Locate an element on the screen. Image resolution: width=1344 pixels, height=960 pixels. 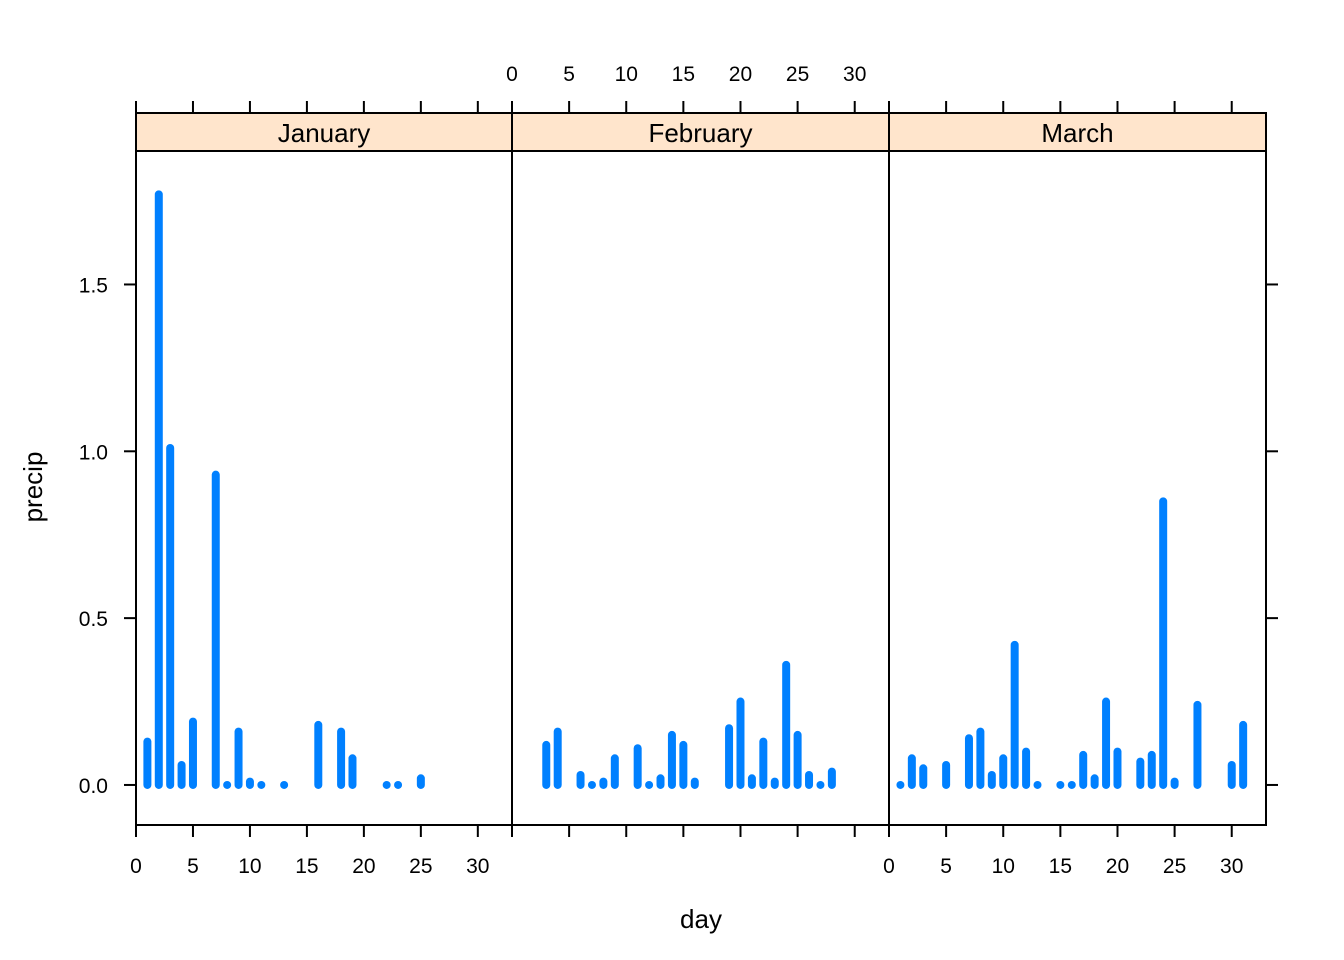
y-tick-label: 1.5 is located at coordinates (93, 285).